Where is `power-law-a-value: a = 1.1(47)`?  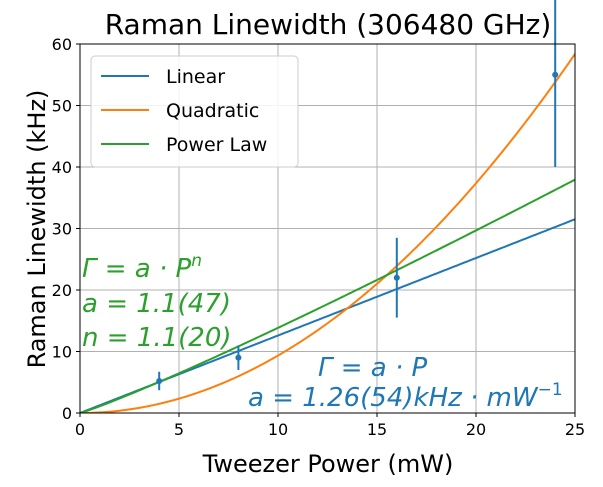 power-law-a-value: a = 1.1(47) is located at coordinates (156, 304).